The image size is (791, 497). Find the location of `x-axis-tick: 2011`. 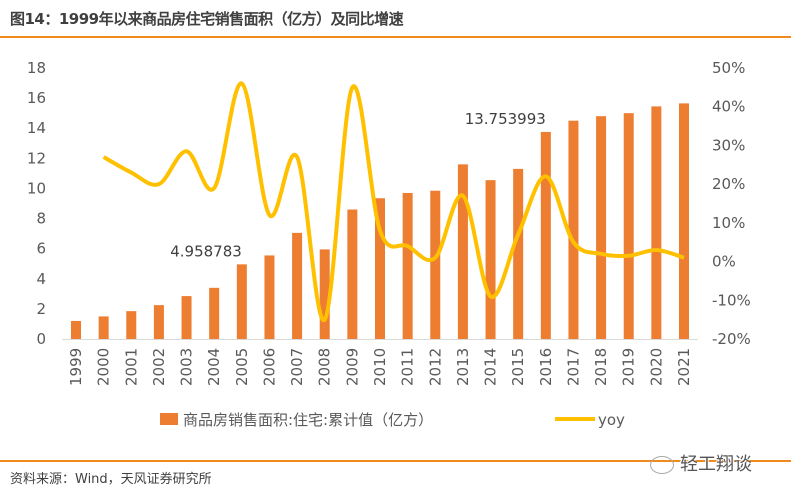

x-axis-tick: 2011 is located at coordinates (408, 367).